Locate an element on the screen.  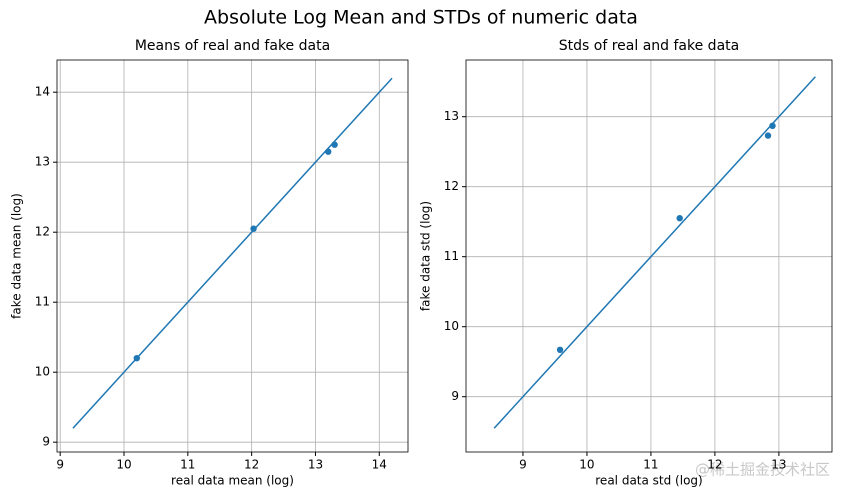
watermark: @稀土掘金技术社区 is located at coordinates (762, 470).